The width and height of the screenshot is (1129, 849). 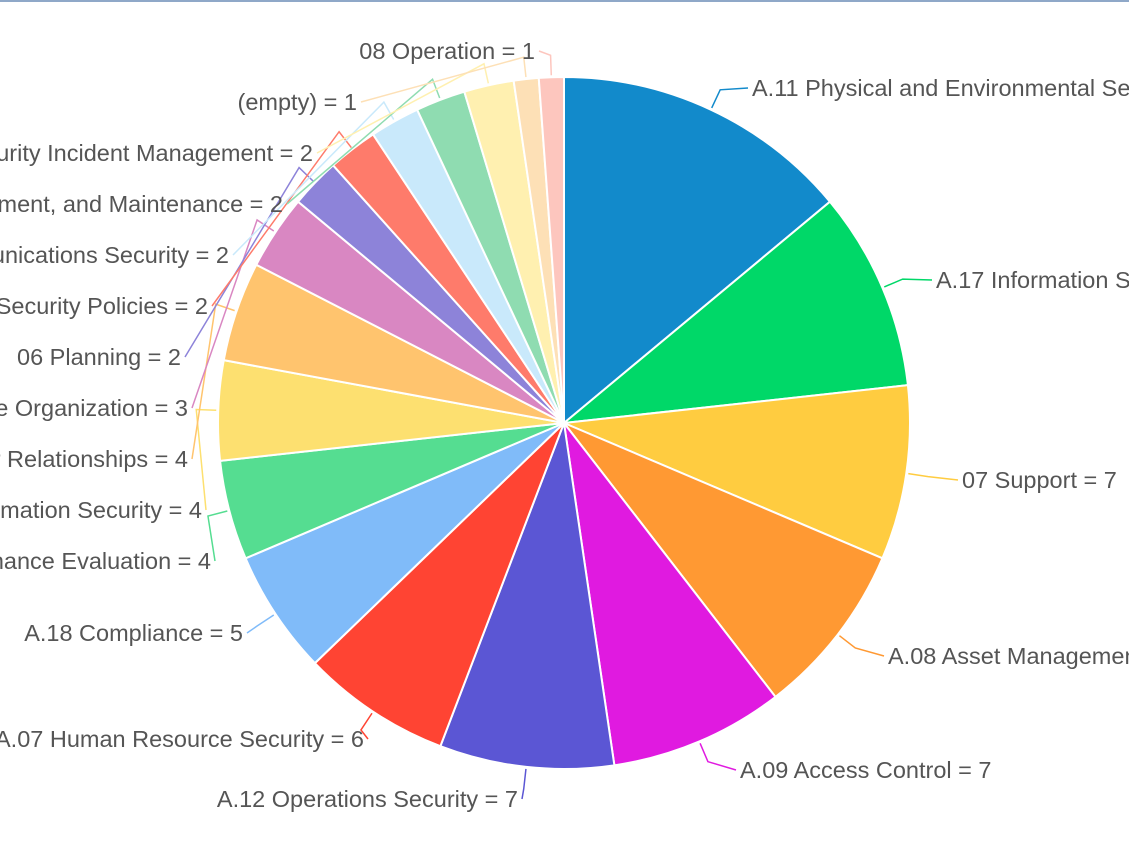 I want to click on slice-label: A.12 Operations Security = 7, so click(x=367, y=799).